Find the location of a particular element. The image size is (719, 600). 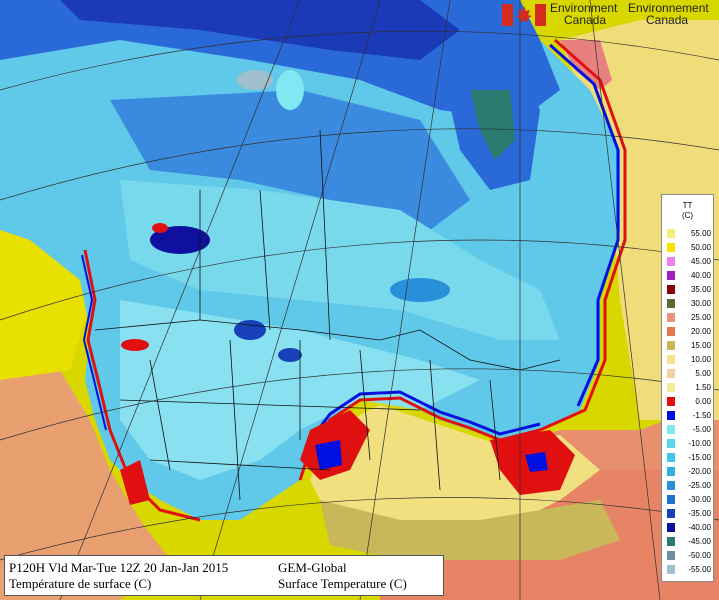

legend-item: 25.00 is located at coordinates (689, 318).